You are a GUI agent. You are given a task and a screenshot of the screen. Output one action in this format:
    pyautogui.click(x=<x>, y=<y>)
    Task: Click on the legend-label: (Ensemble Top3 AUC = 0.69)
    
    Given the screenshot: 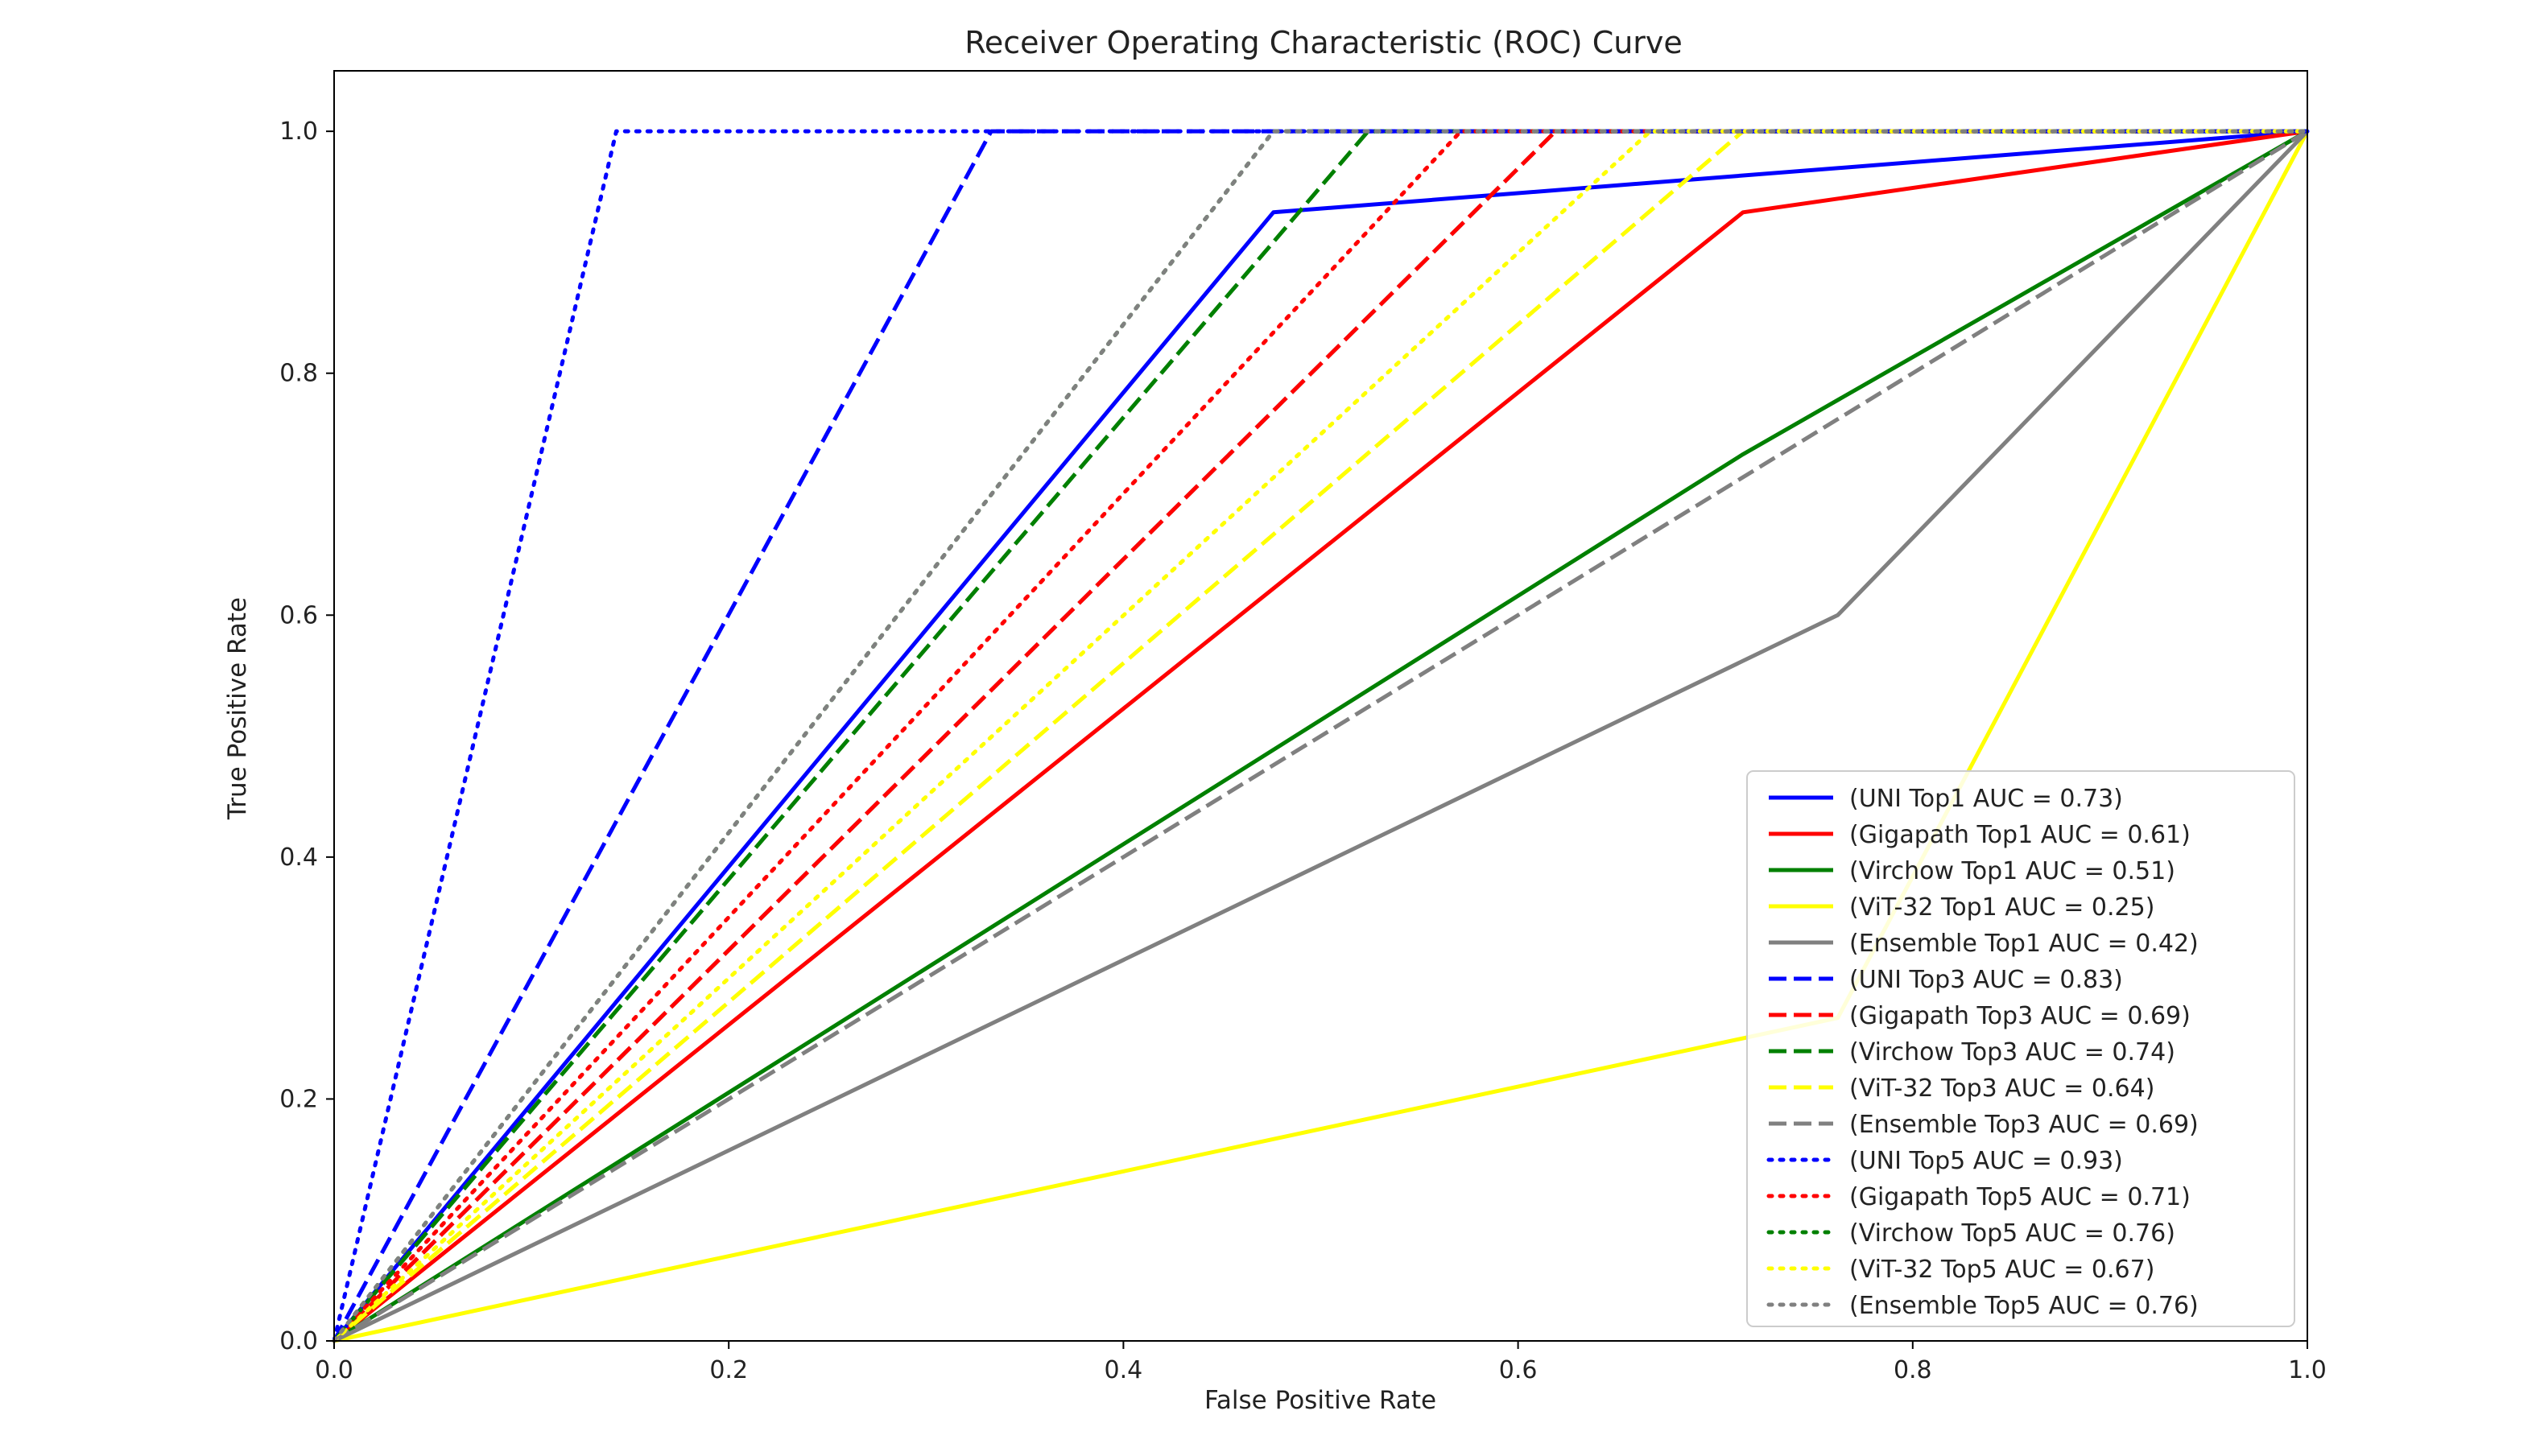 What is the action you would take?
    pyautogui.click(x=2024, y=1125)
    